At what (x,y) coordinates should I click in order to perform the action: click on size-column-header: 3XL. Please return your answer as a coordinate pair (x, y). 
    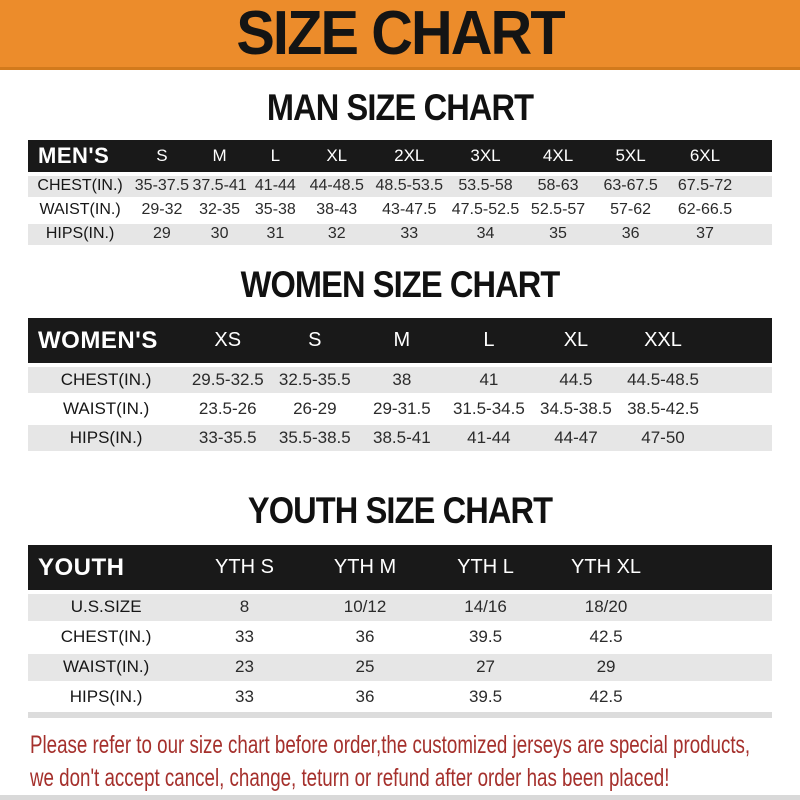
    Looking at the image, I should click on (485, 158).